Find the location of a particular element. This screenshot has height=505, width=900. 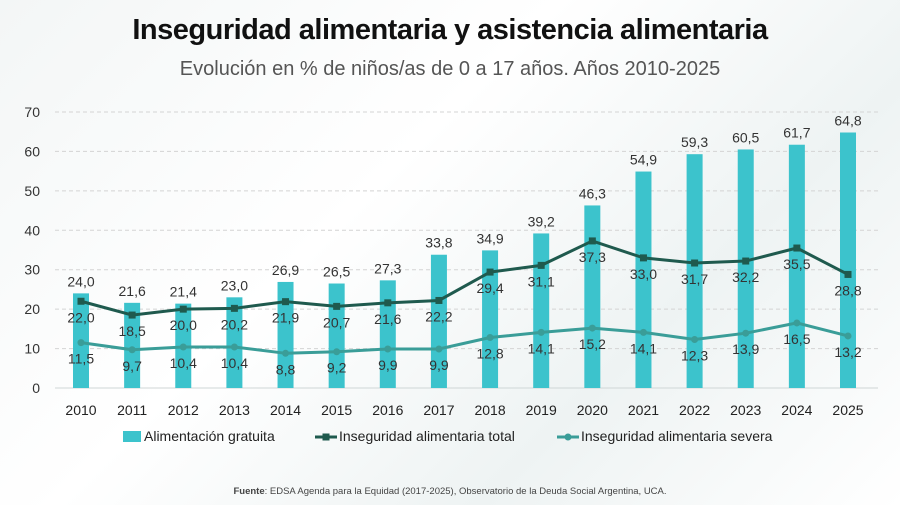

y-tick-label: 40 is located at coordinates (32, 230).